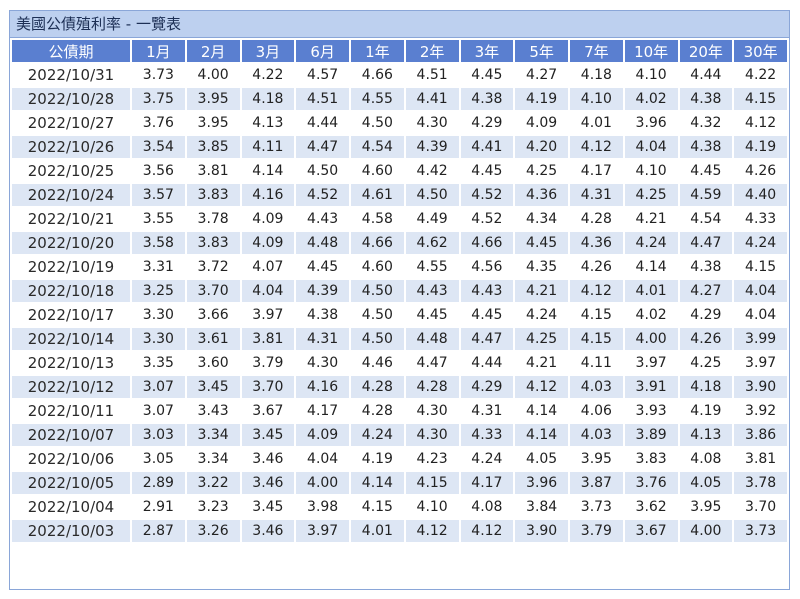 The image size is (800, 599). Describe the element at coordinates (541, 195) in the screenshot. I see `yield-cell: 4.36` at that location.